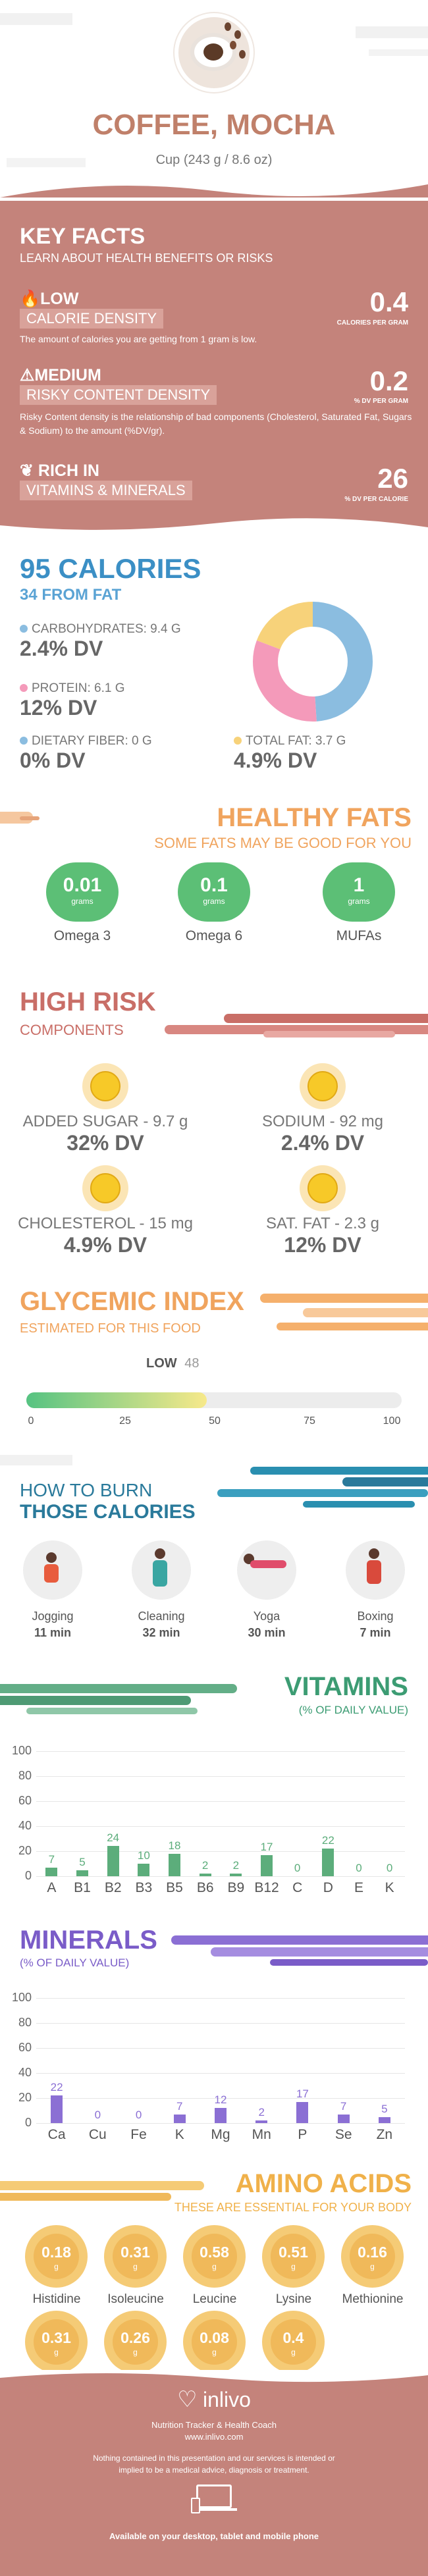 The height and width of the screenshot is (2576, 428). Describe the element at coordinates (214, 2437) in the screenshot. I see `footer-url: www.inlivo.com` at that location.